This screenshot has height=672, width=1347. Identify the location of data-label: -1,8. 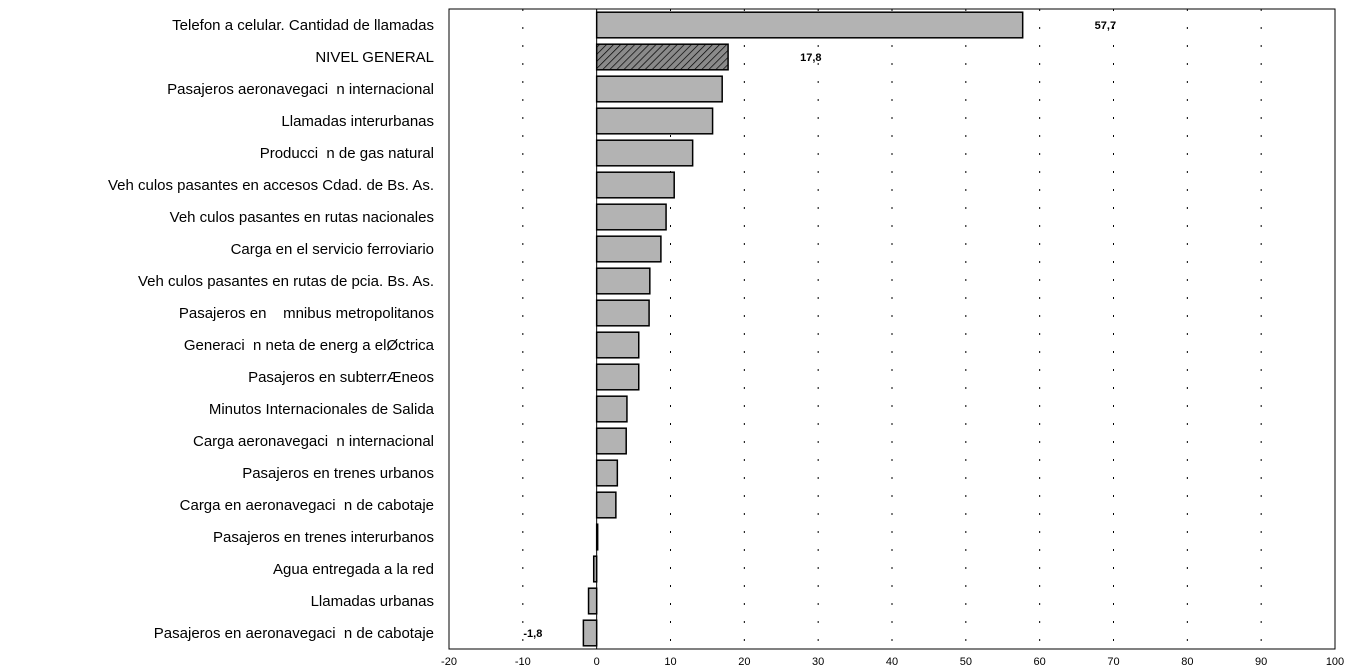
(532, 634).